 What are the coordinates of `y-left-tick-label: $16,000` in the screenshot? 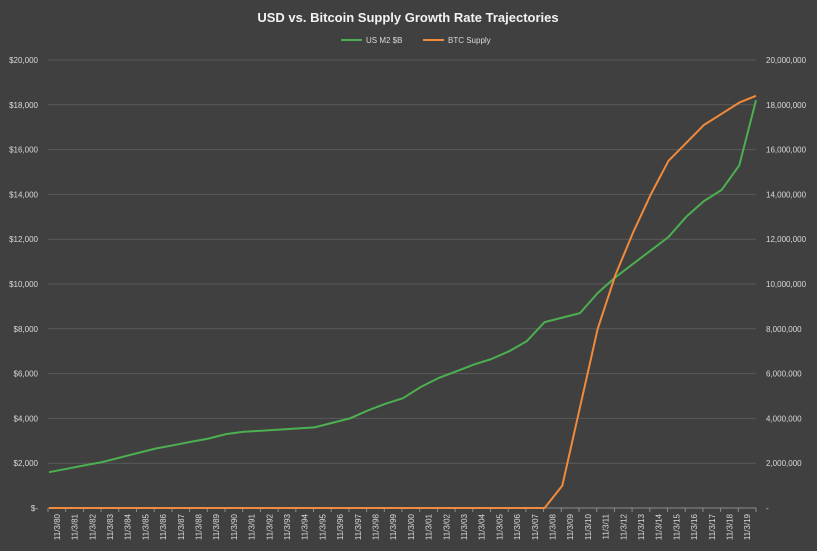 It's located at (23, 150).